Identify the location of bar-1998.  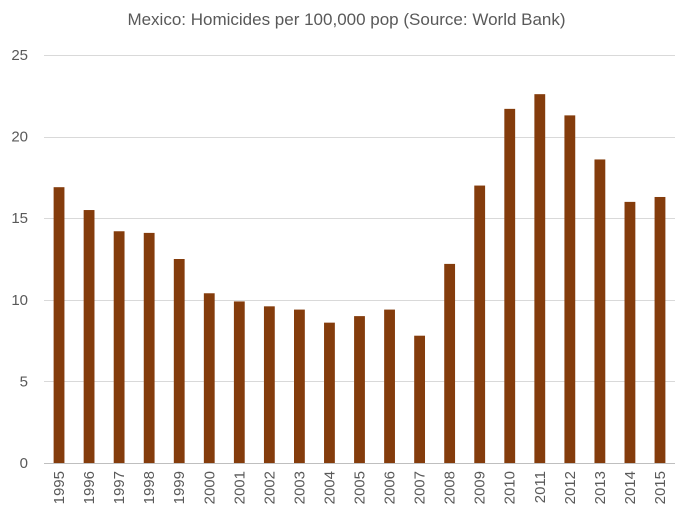
(149, 347).